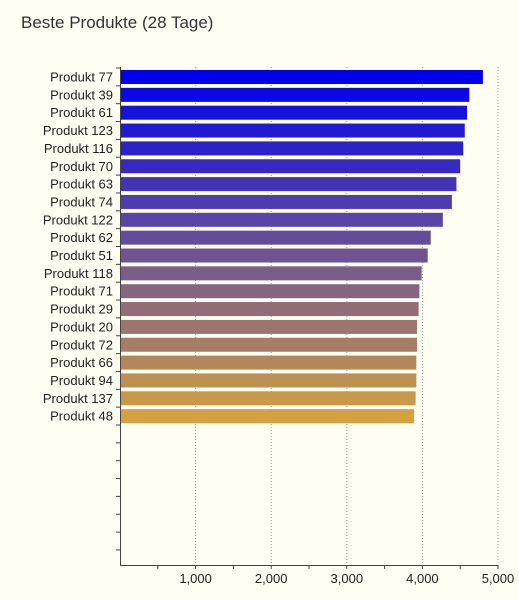 The height and width of the screenshot is (600, 519). Describe the element at coordinates (81, 380) in the screenshot. I see `category-label: Produkt 94` at that location.